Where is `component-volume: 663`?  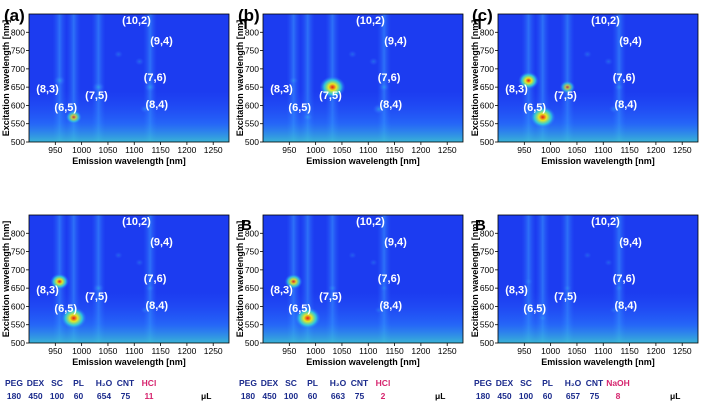 component-volume: 663 is located at coordinates (338, 396).